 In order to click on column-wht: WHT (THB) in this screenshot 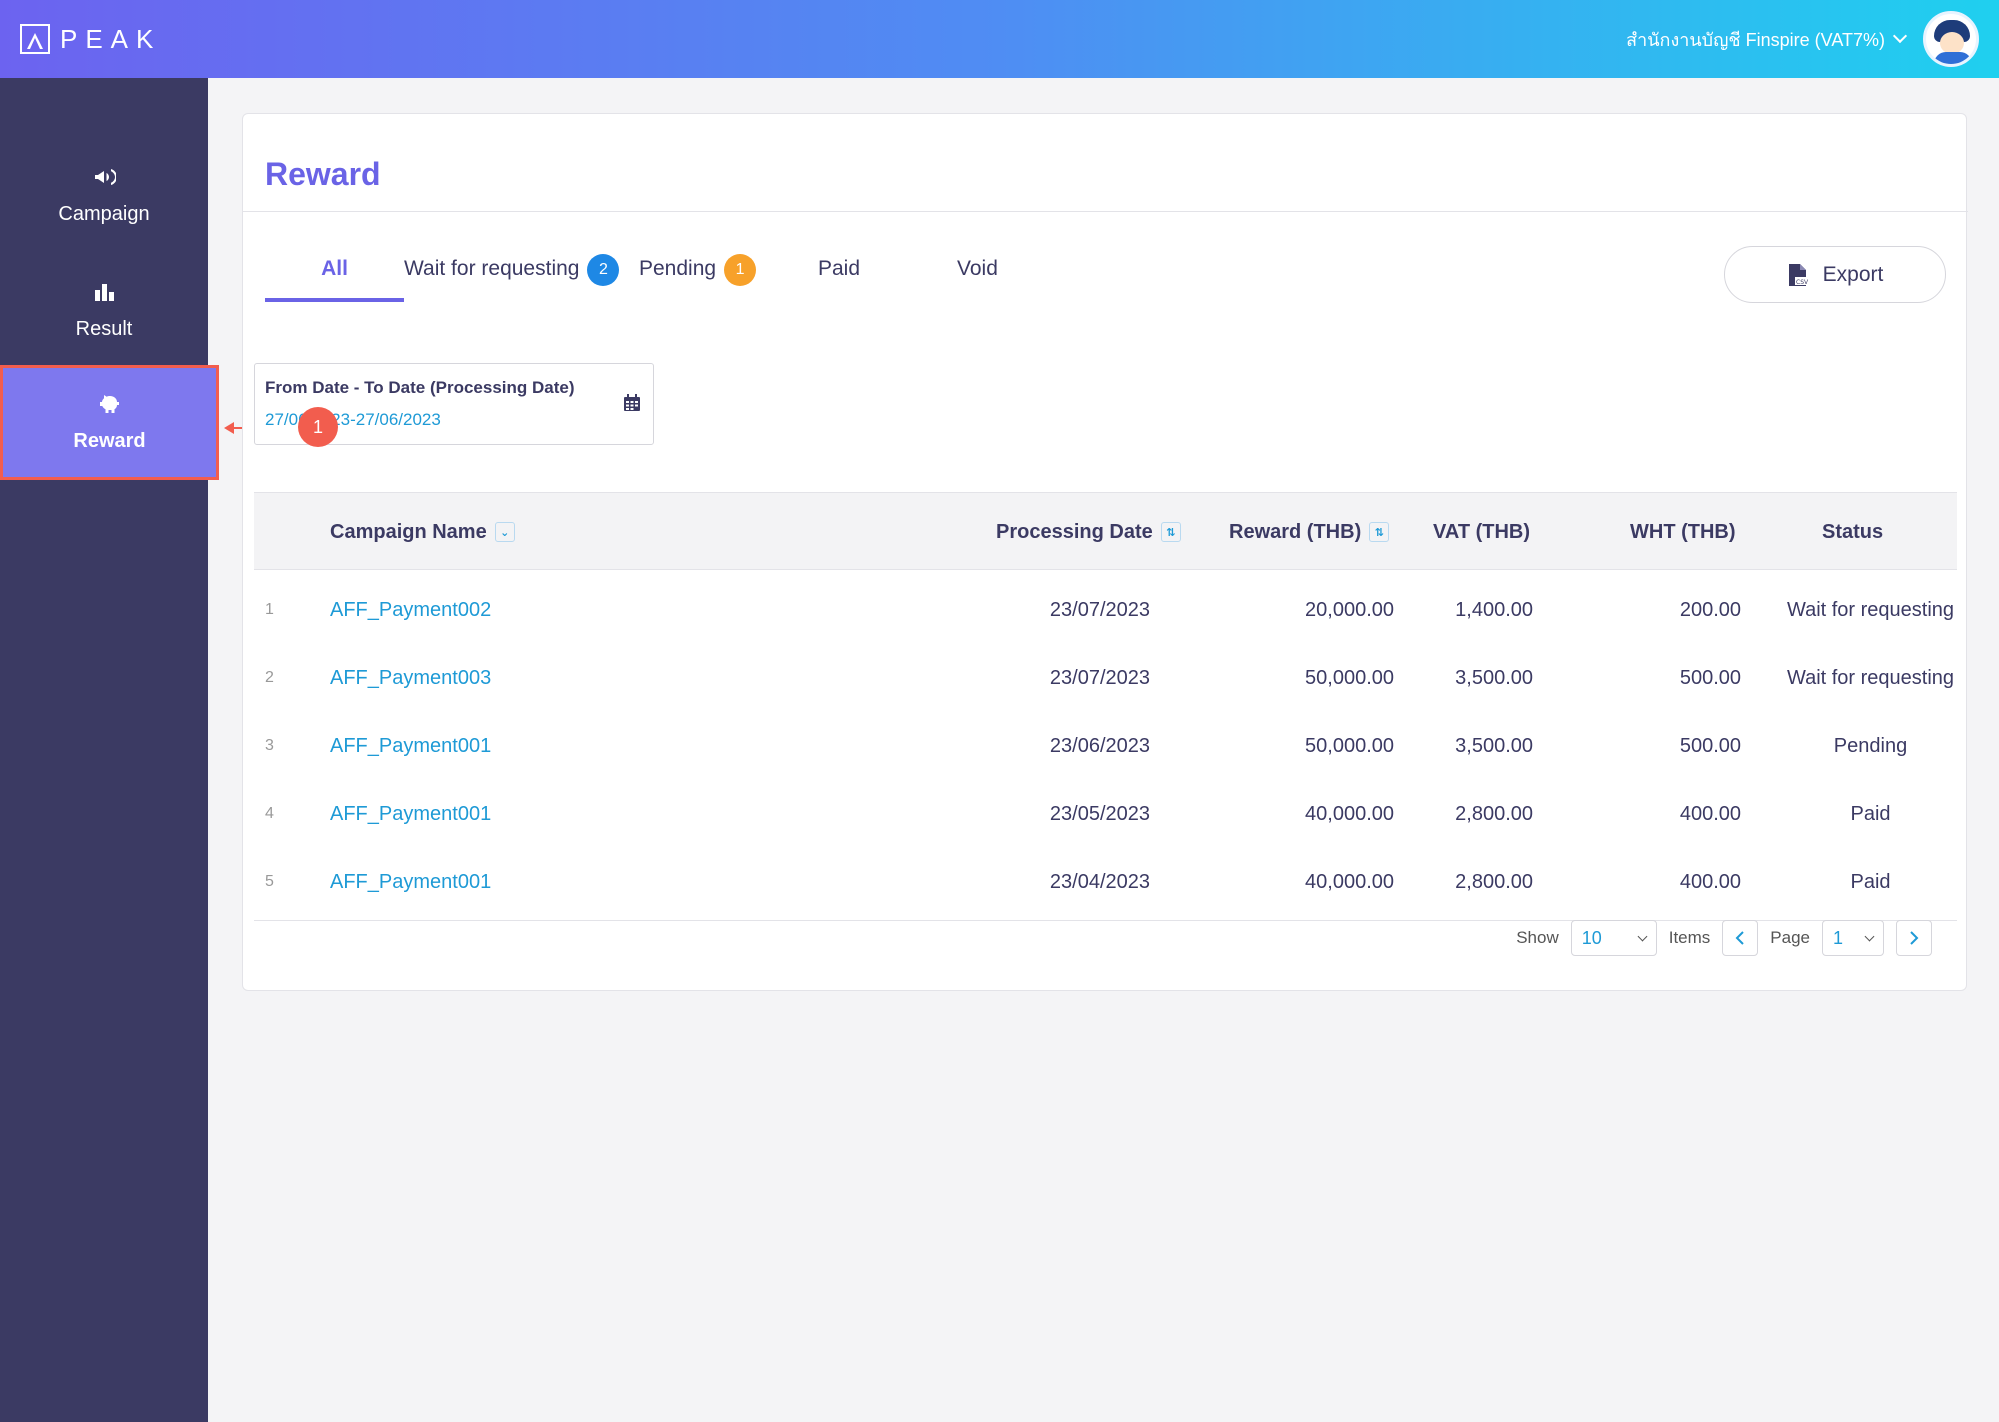, I will do `click(1683, 531)`.